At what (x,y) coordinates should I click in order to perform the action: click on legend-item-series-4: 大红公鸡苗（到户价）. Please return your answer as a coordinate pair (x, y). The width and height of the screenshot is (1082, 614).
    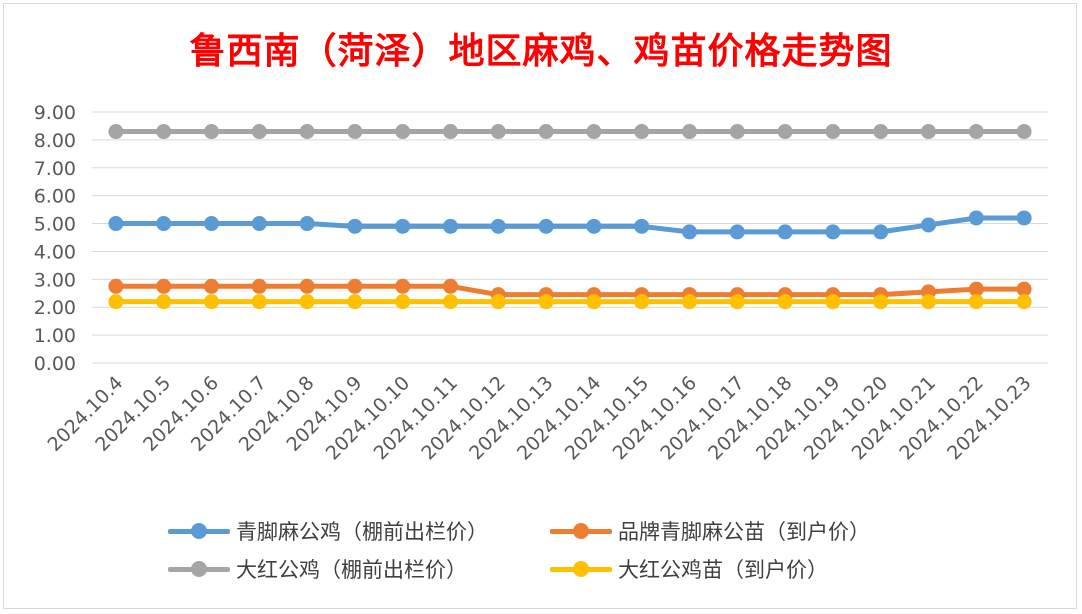
    Looking at the image, I should click on (689, 569).